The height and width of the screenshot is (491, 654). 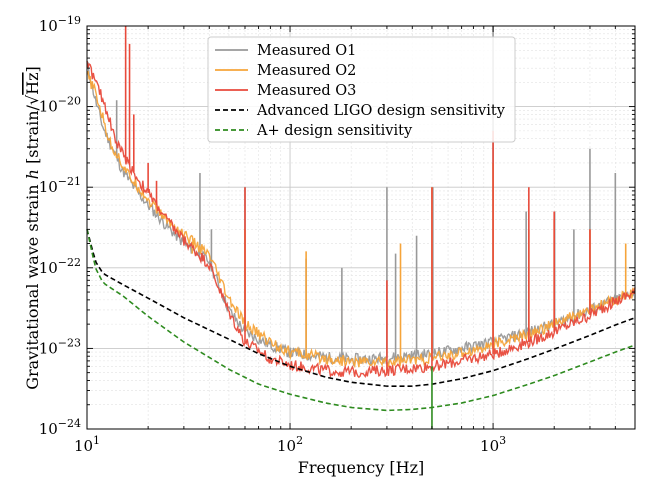 What do you see at coordinates (334, 131) in the screenshot?
I see `legend-label: A+ design sensitivity` at bounding box center [334, 131].